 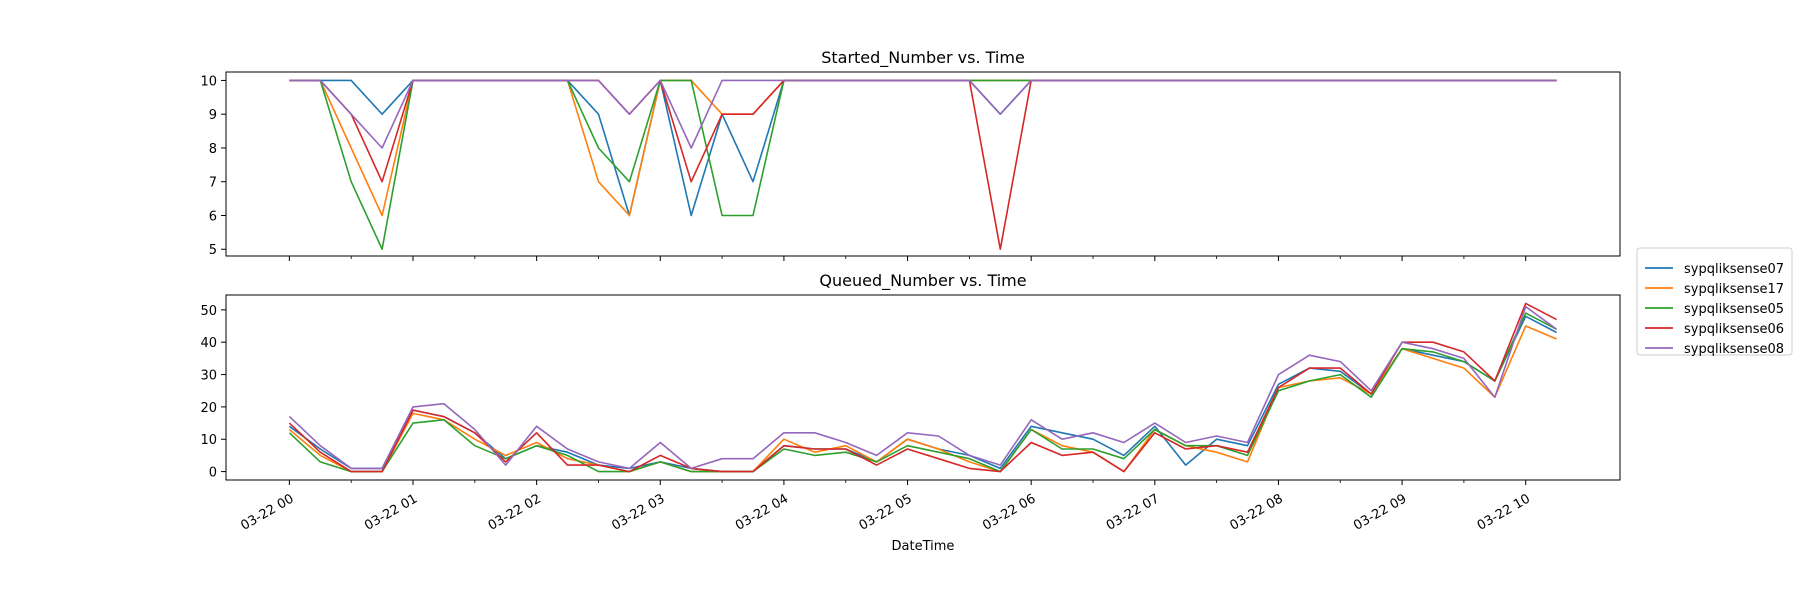 I want to click on legend-label: sypqliksense08, so click(x=1734, y=349).